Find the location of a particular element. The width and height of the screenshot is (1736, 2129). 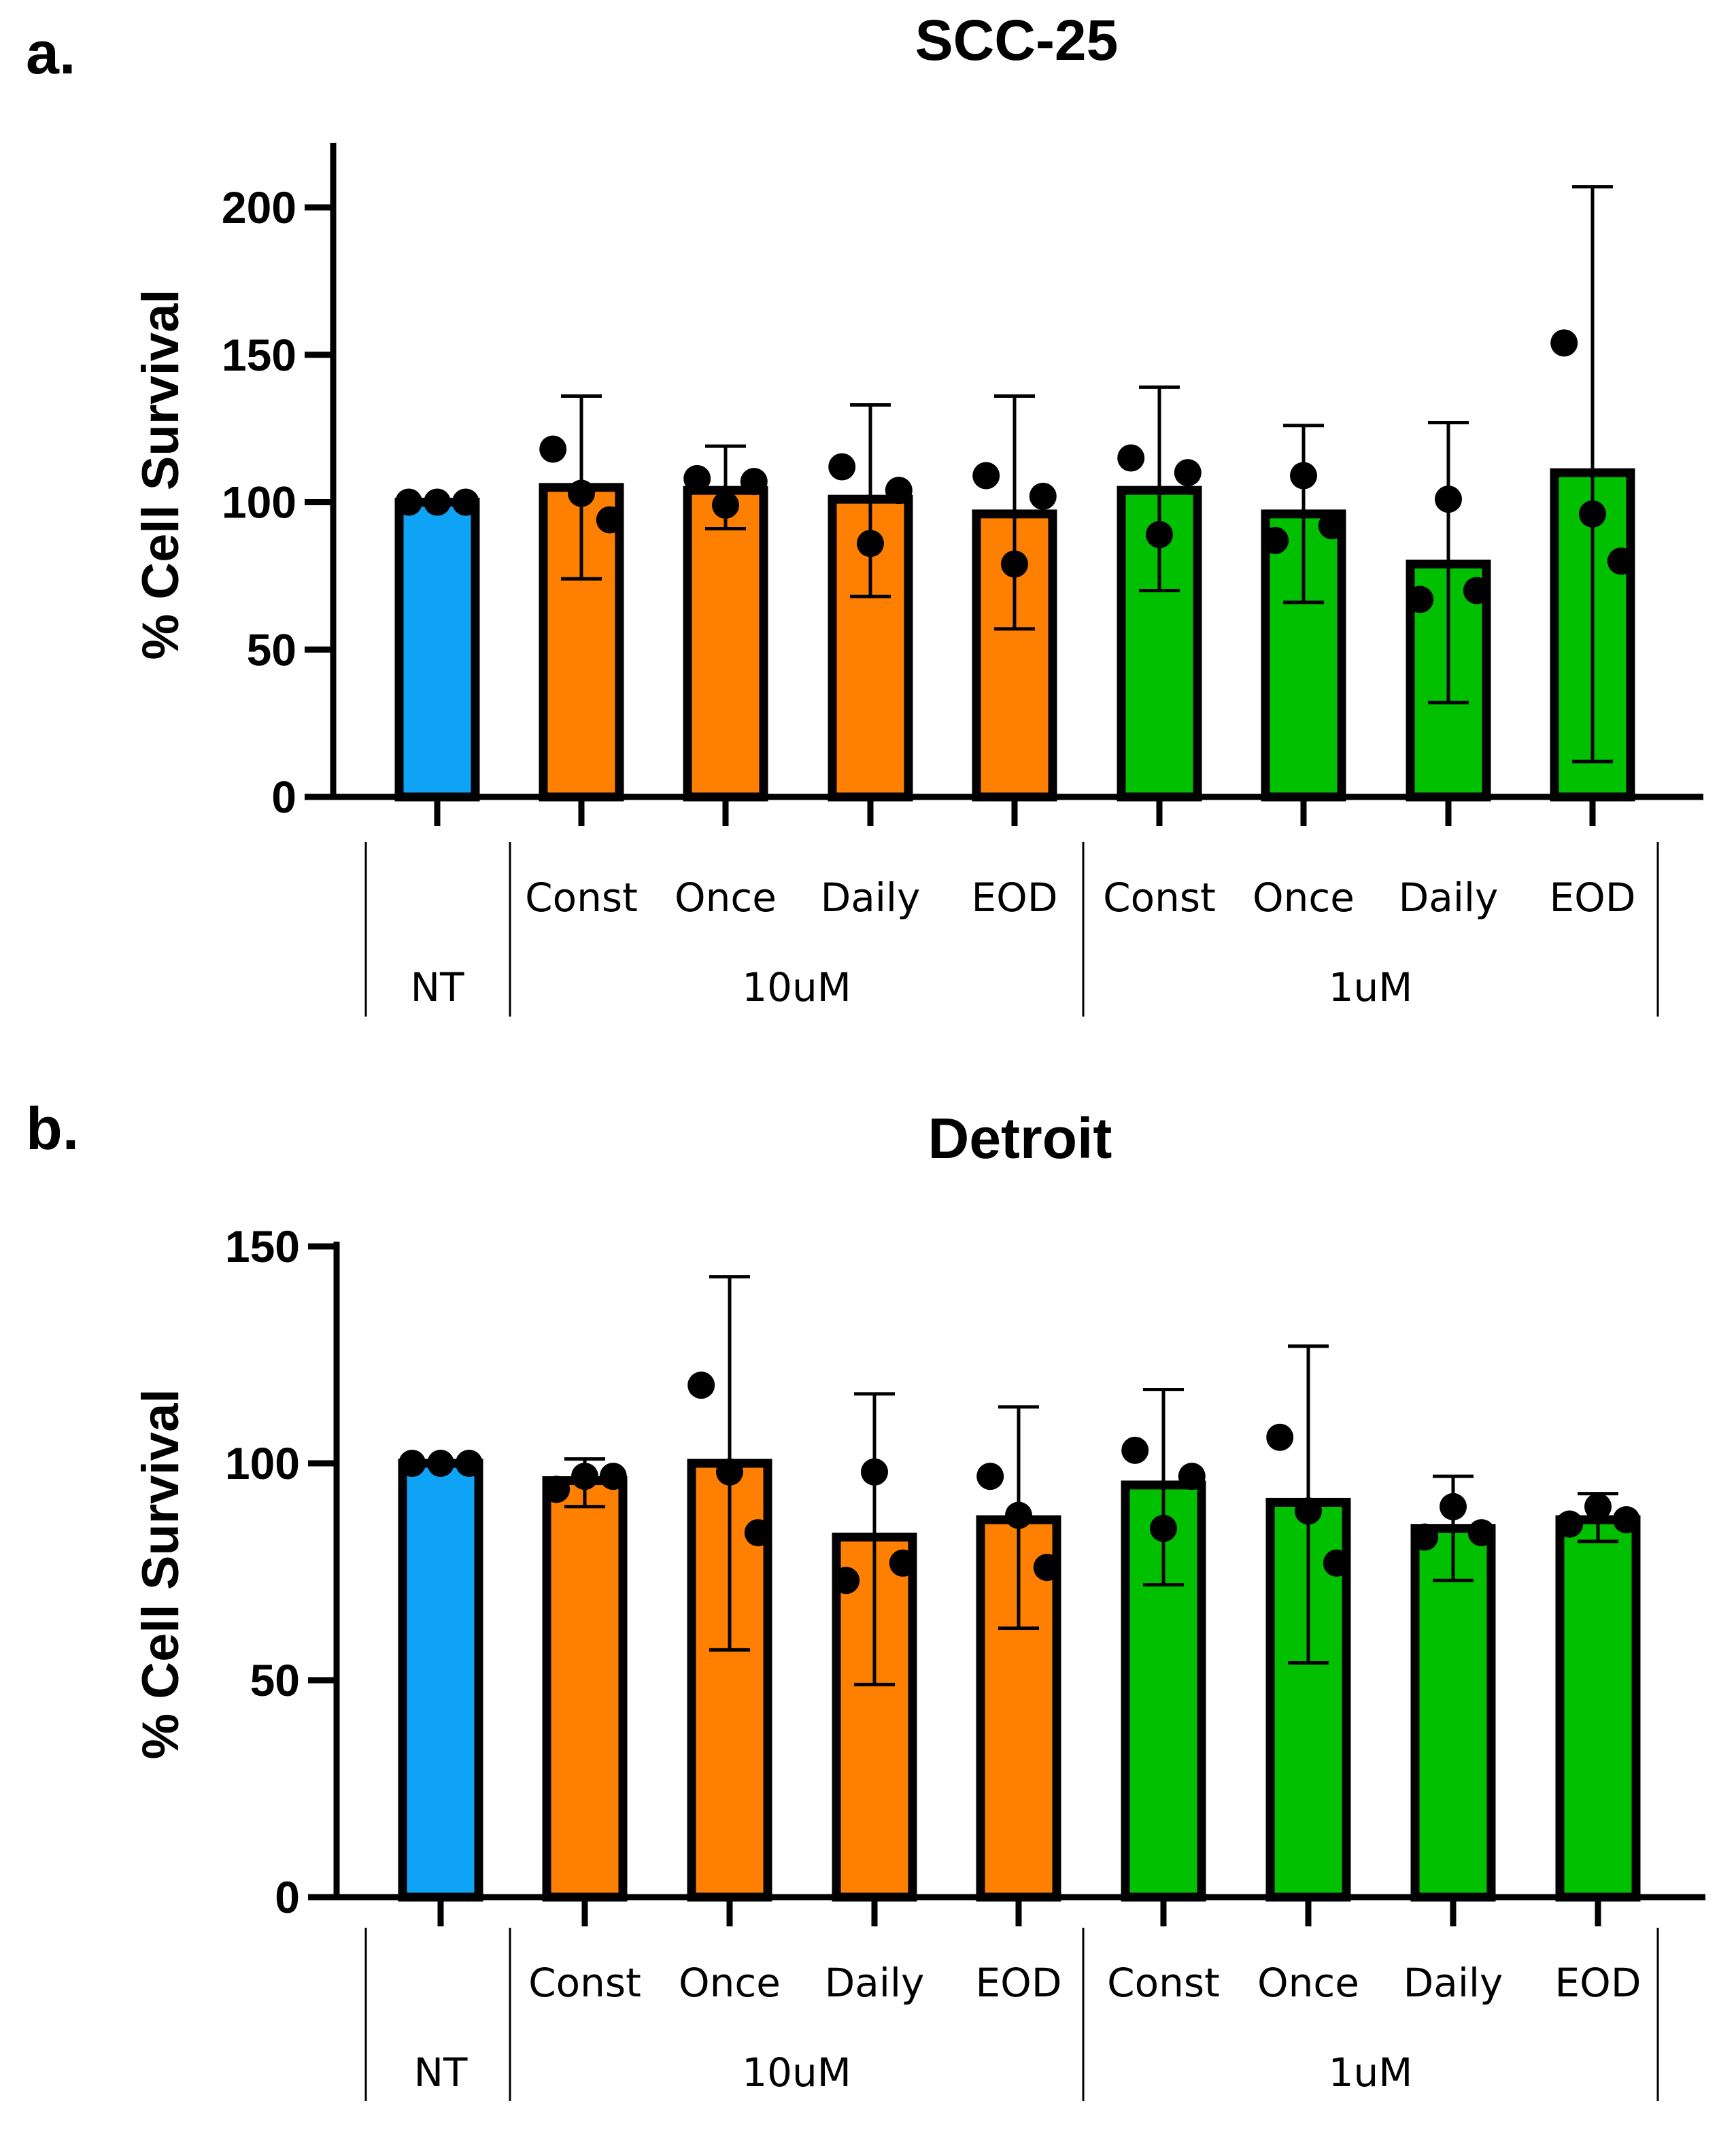

panel-letter-a: a. is located at coordinates (50, 53).